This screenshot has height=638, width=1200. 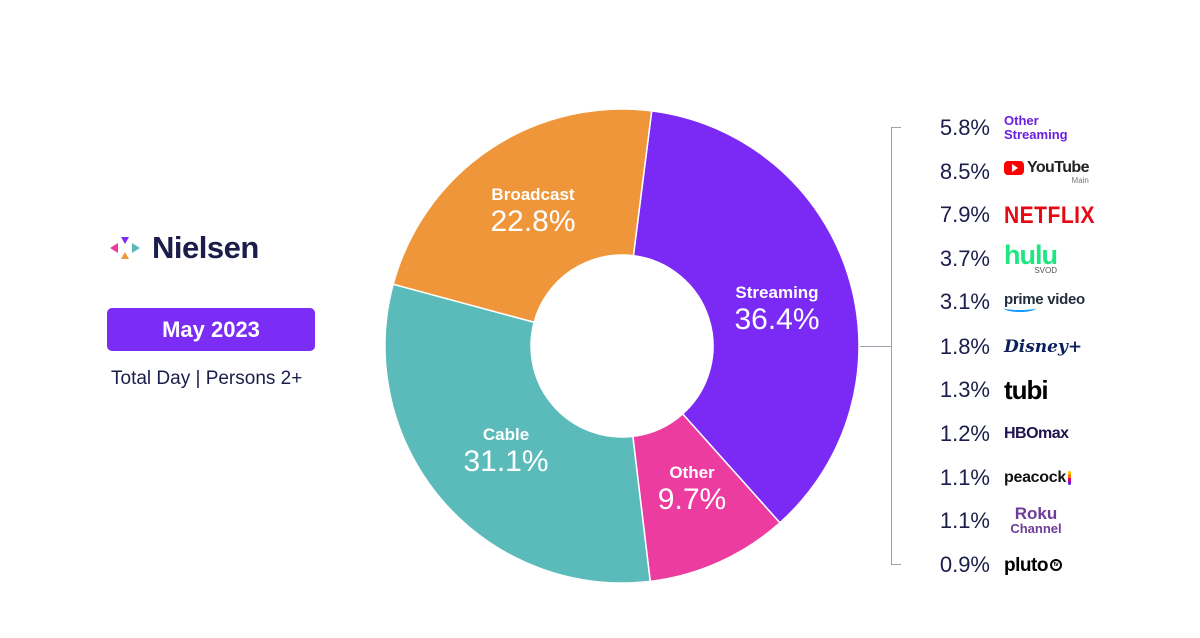 What do you see at coordinates (1026, 565) in the screenshot?
I see `pluto-word: pluto` at bounding box center [1026, 565].